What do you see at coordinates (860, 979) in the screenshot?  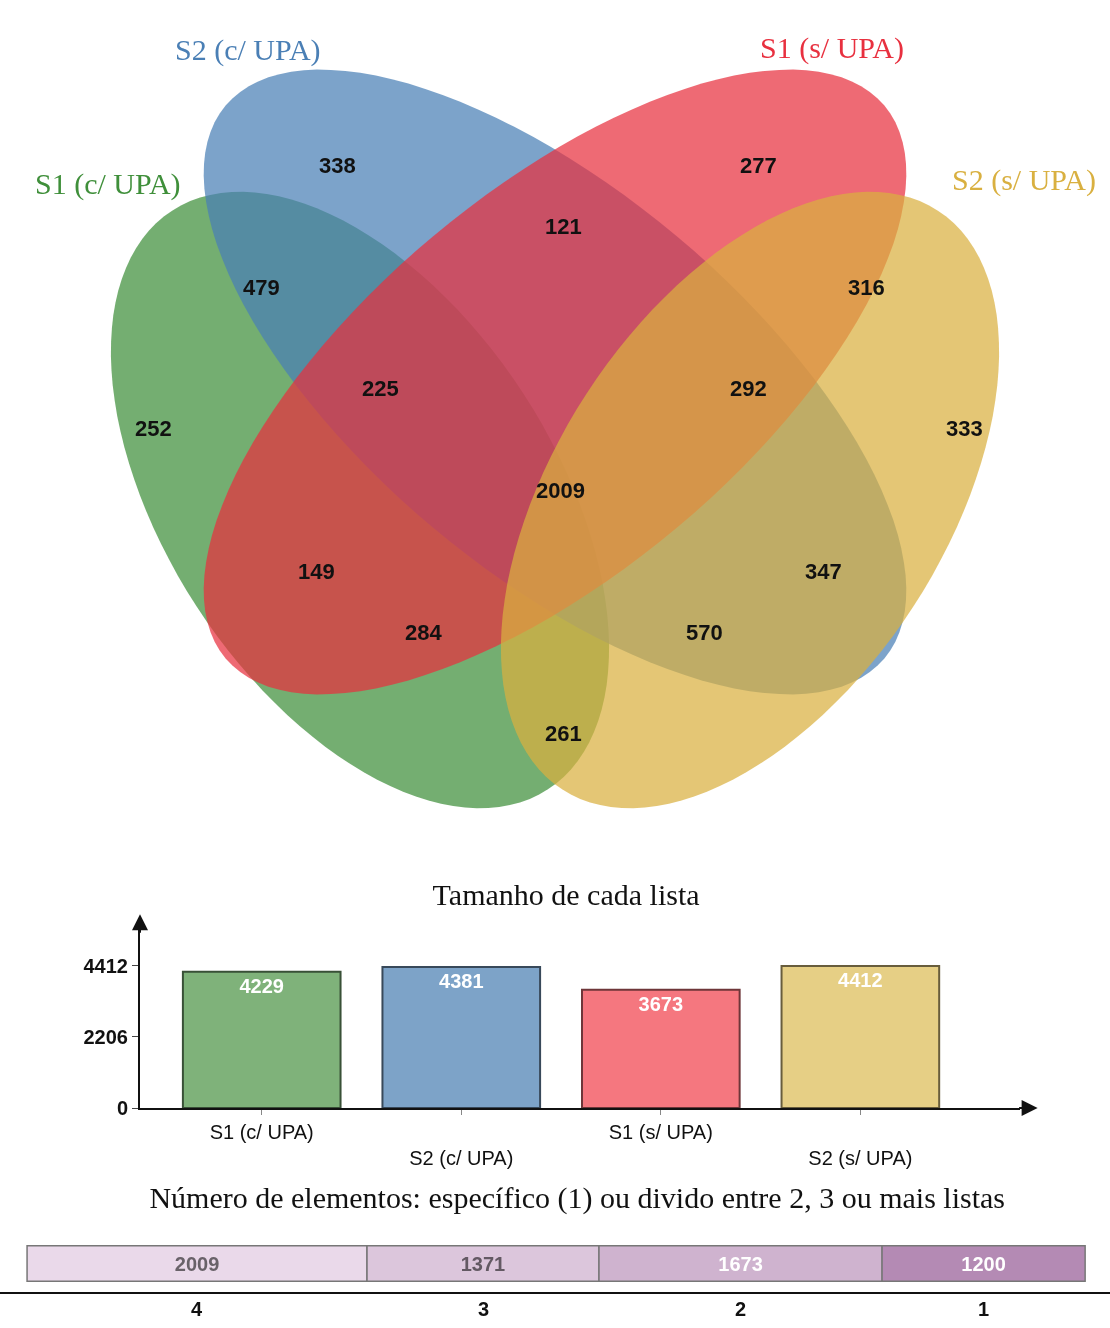 I see `data-label: 4412` at bounding box center [860, 979].